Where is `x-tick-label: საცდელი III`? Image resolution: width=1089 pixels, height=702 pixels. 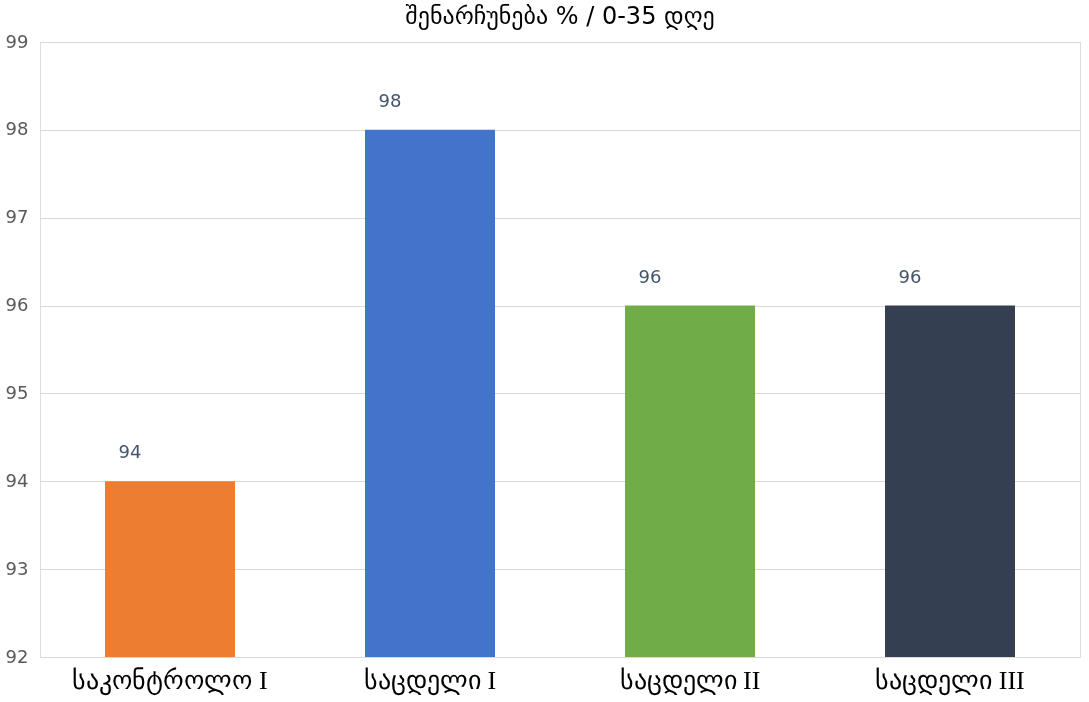 x-tick-label: საცდელი III is located at coordinates (950, 680).